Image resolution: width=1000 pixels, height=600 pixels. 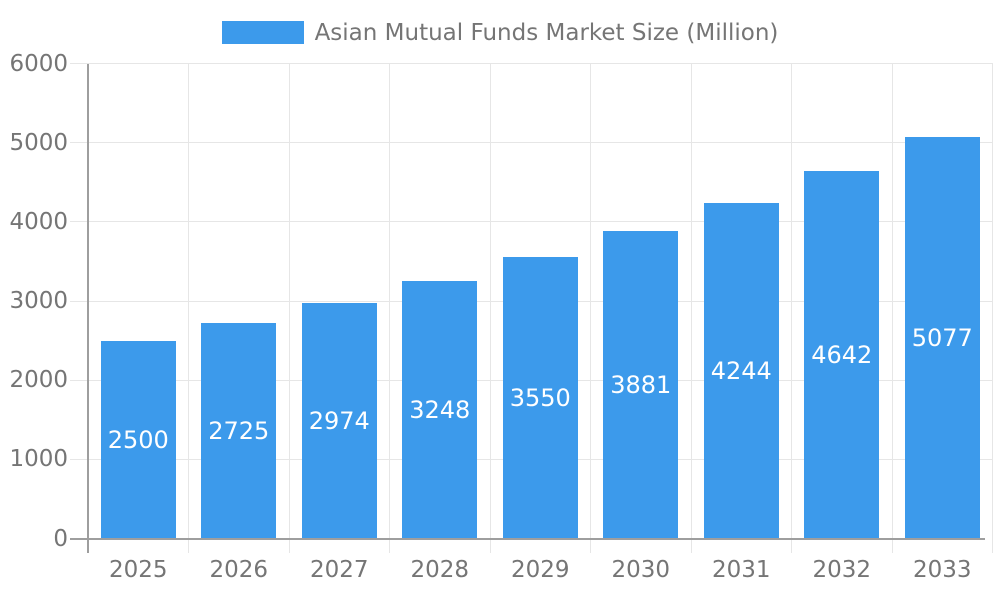 I want to click on bar-value-label: 5077, so click(x=942, y=337).